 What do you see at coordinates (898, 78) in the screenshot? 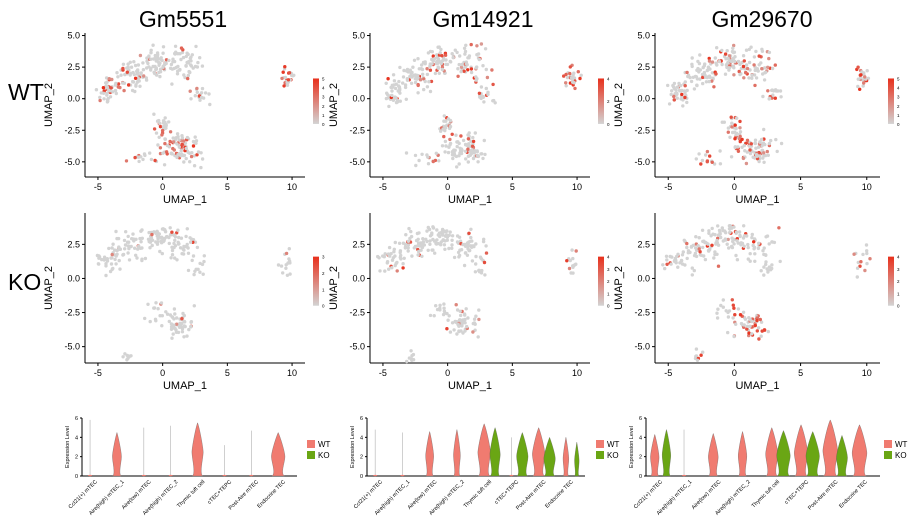
I see `color-scale-label: 5` at bounding box center [898, 78].